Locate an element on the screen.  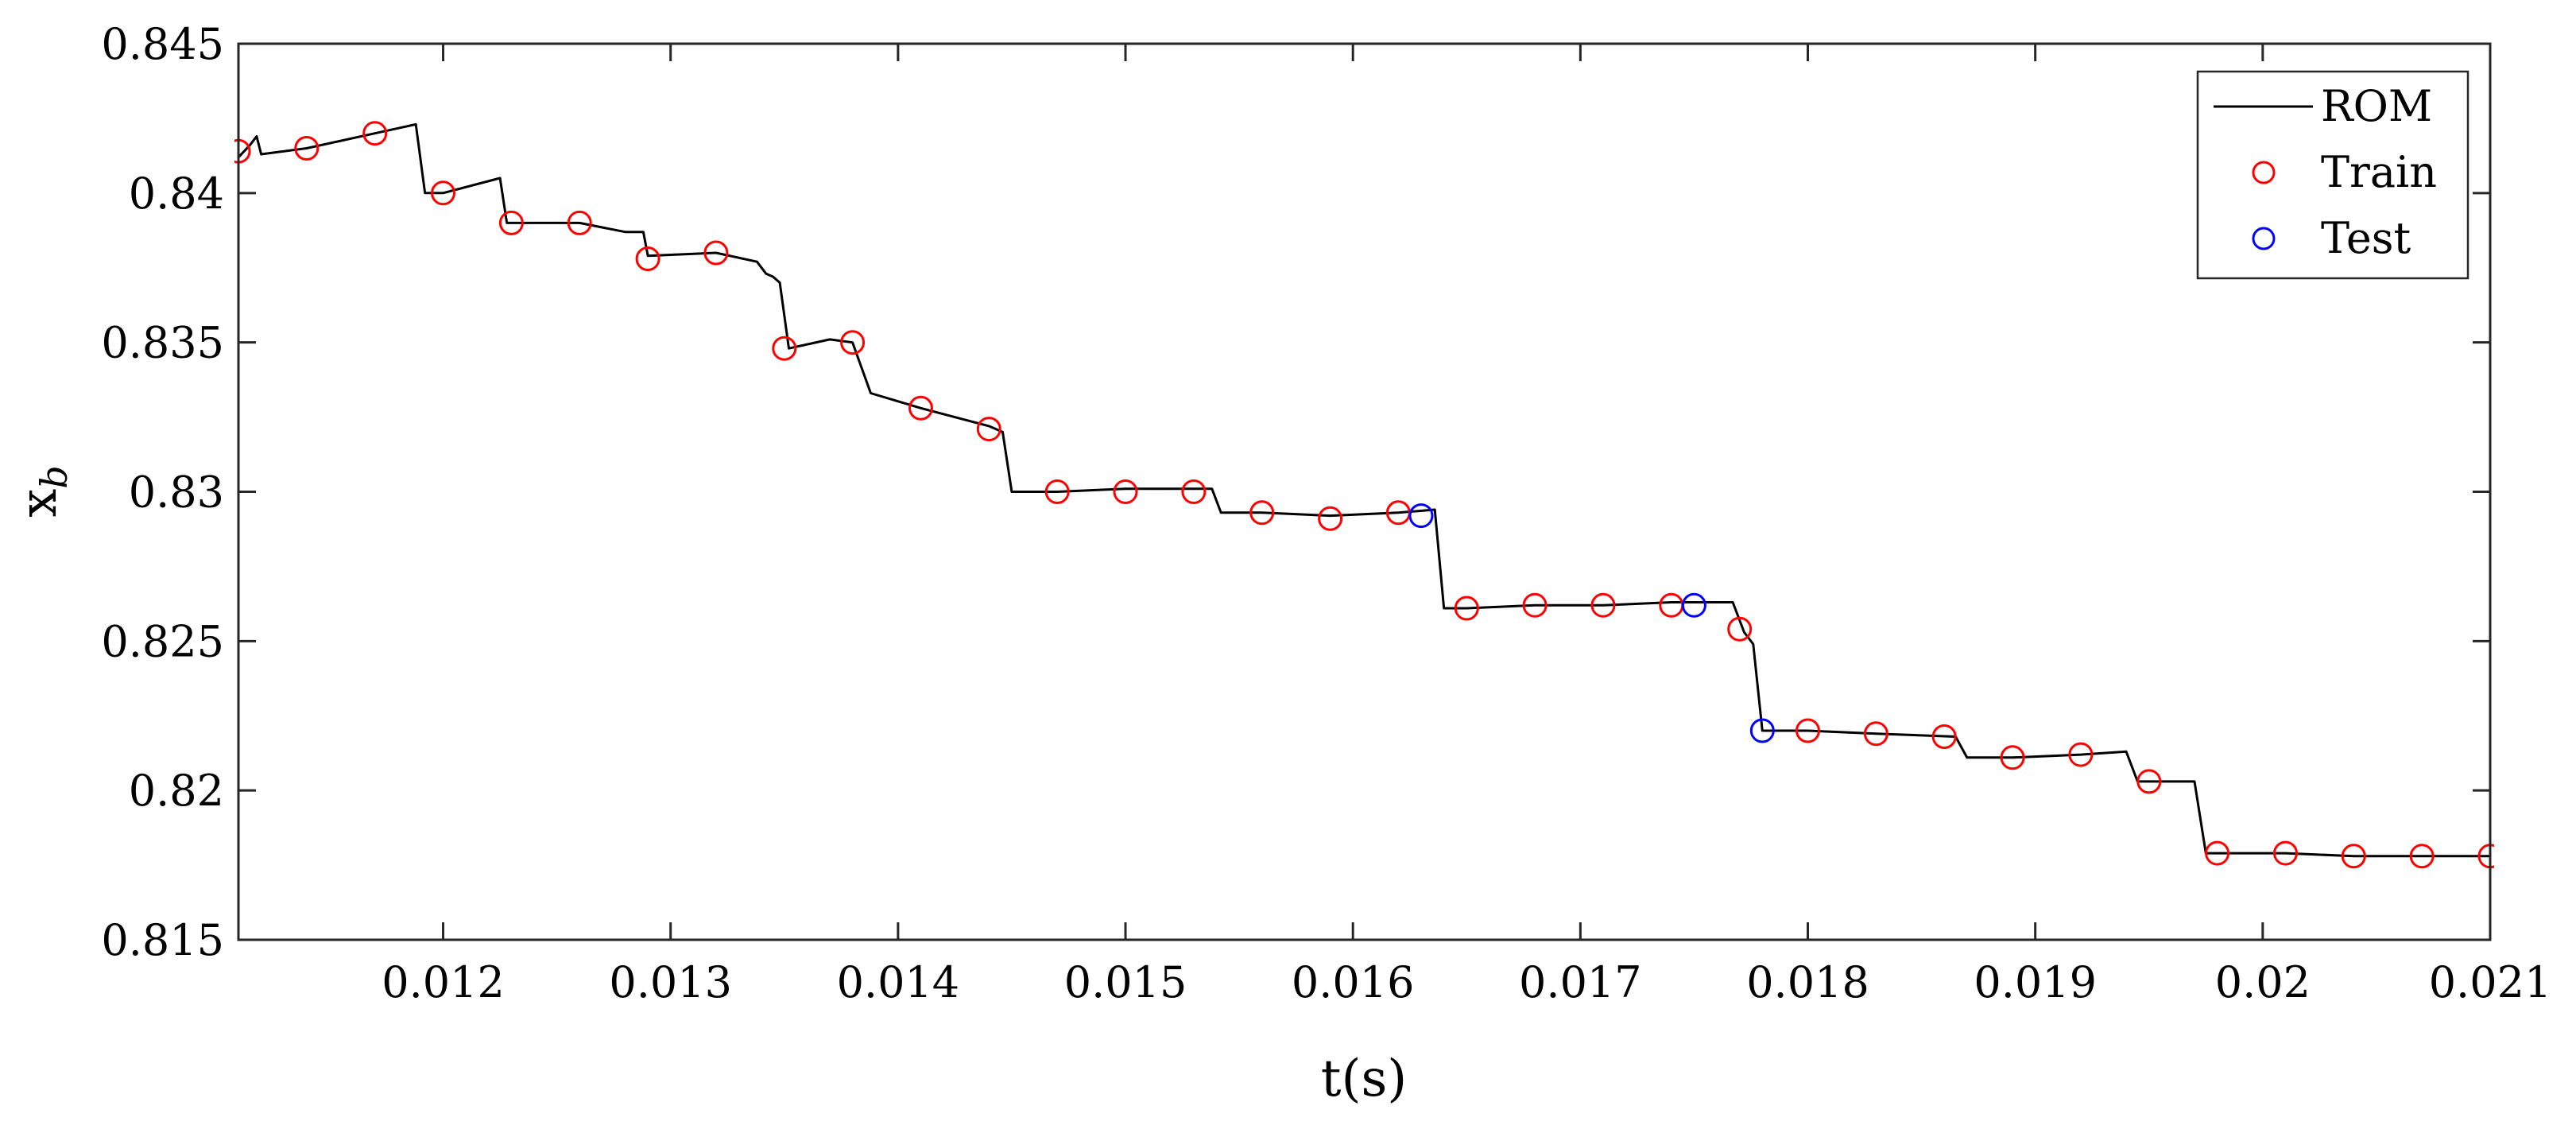
x-axis-label: t(s) is located at coordinates (1364, 1079).